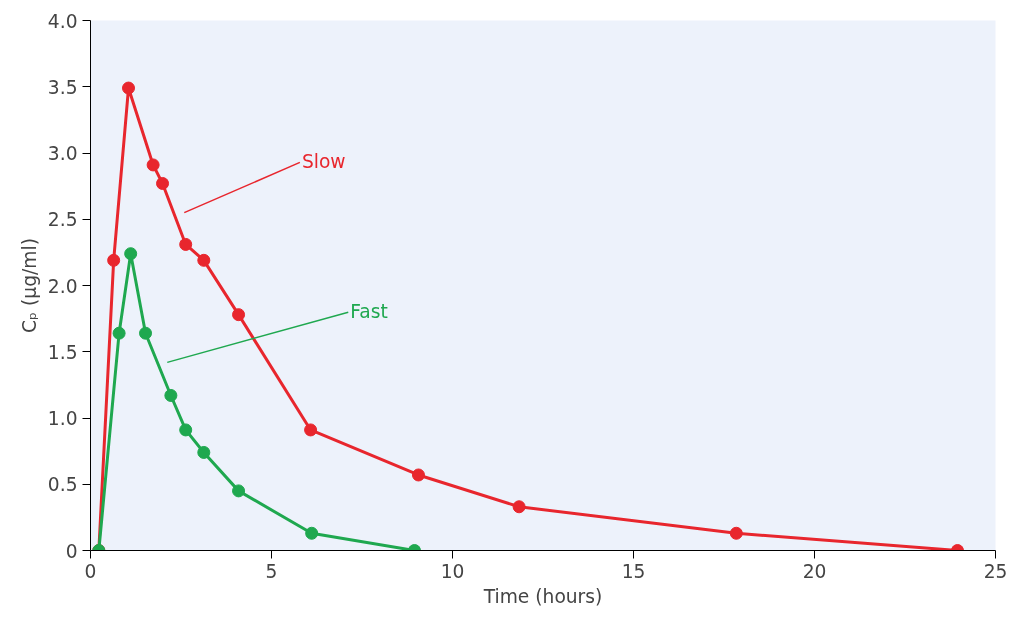 Image resolution: width=1032 pixels, height=636 pixels. I want to click on y-tick-label: 3.5, so click(62, 87).